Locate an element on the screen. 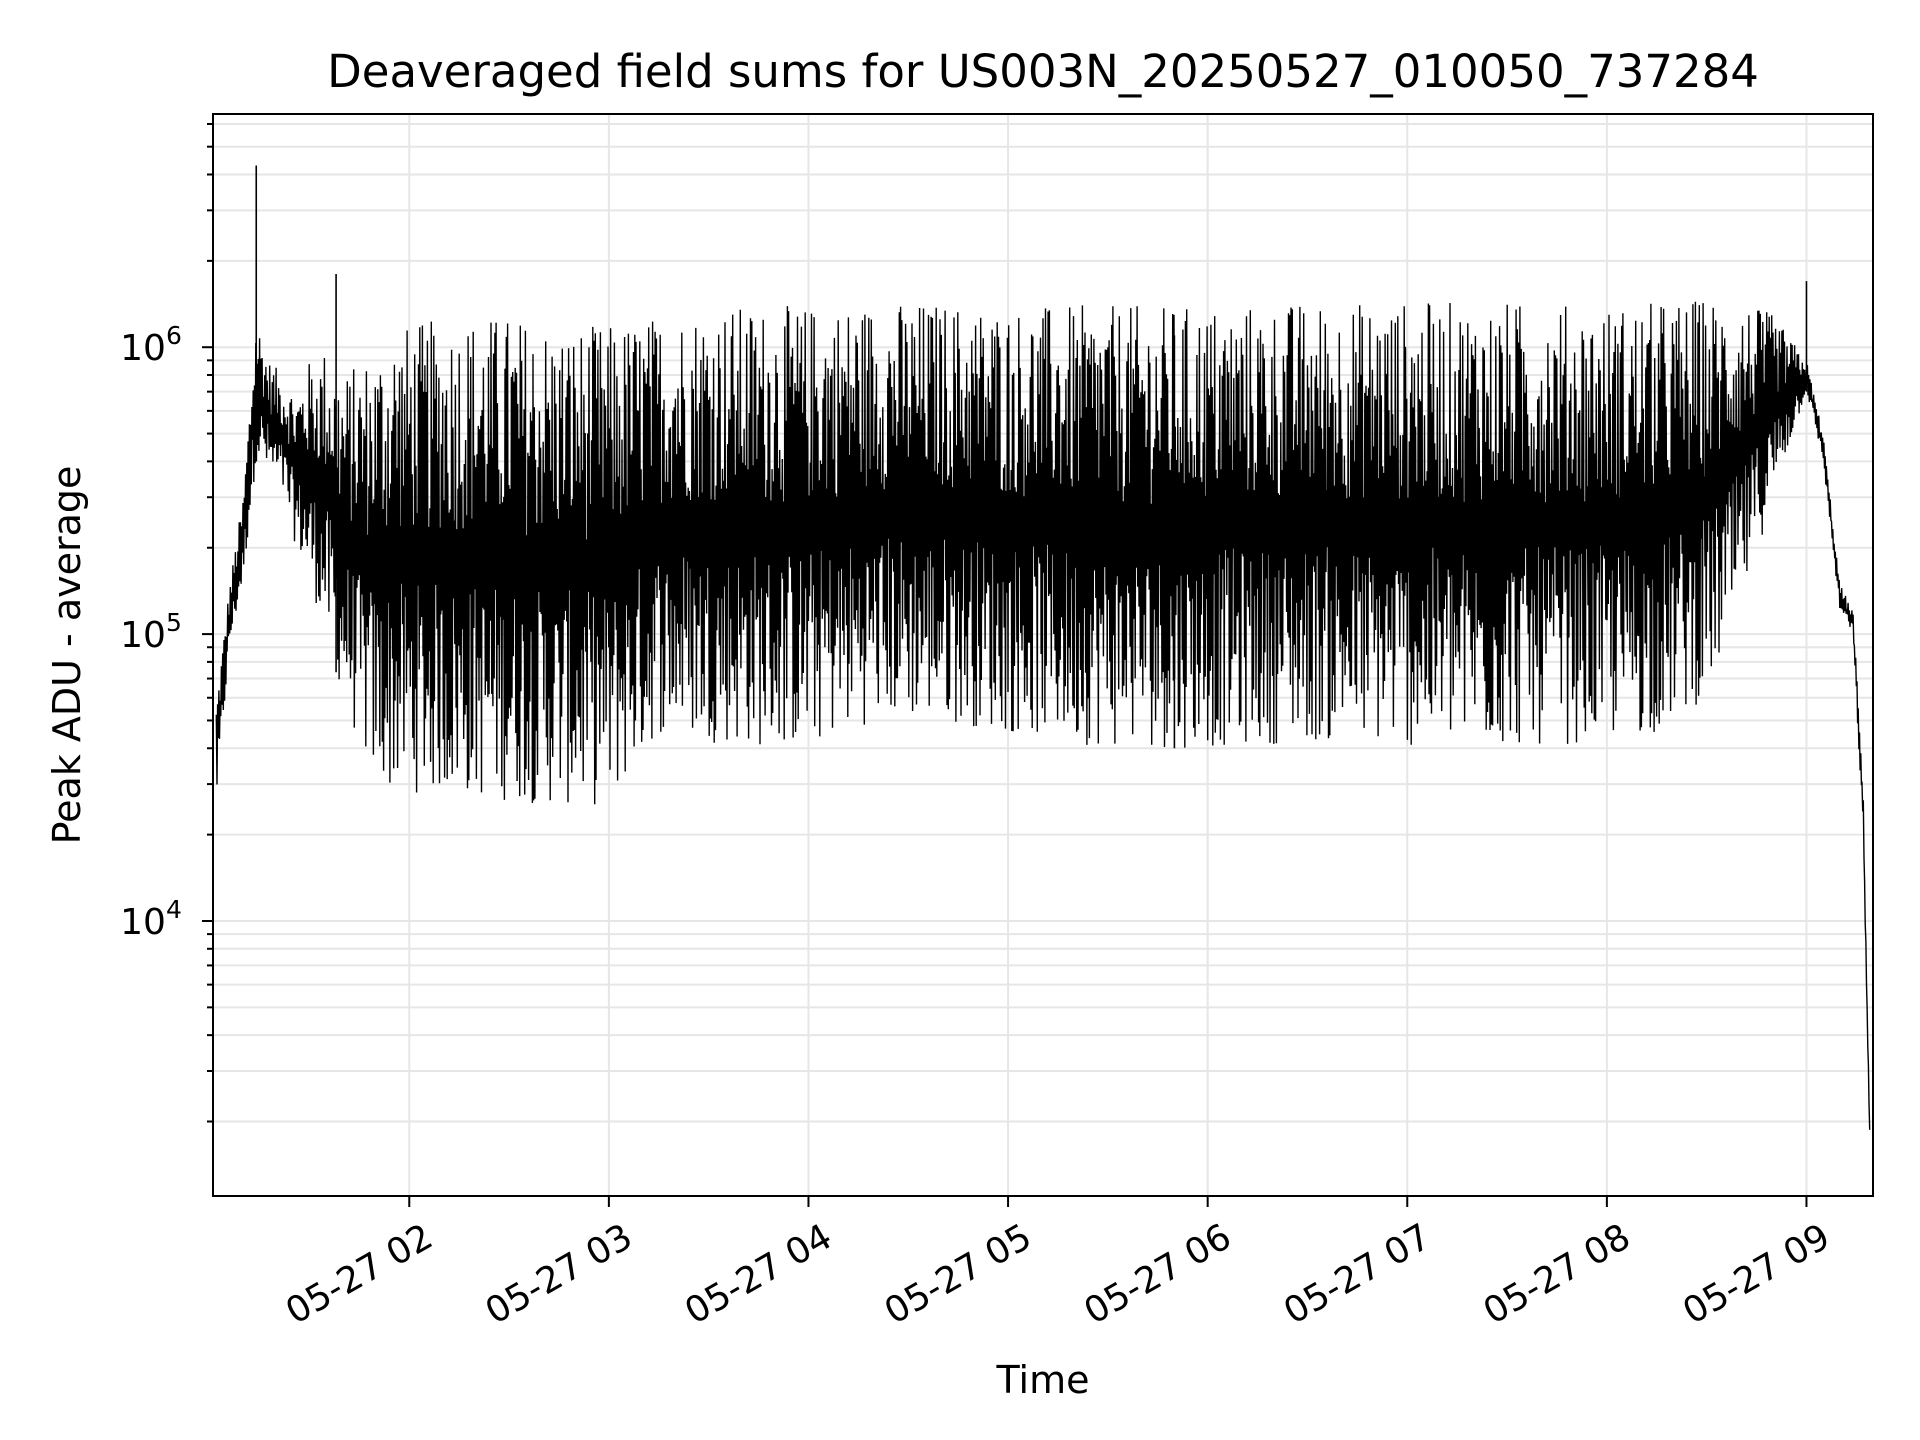 This screenshot has width=1920, height=1440. x-tick-label: 05-27 07 is located at coordinates (1357, 1274).